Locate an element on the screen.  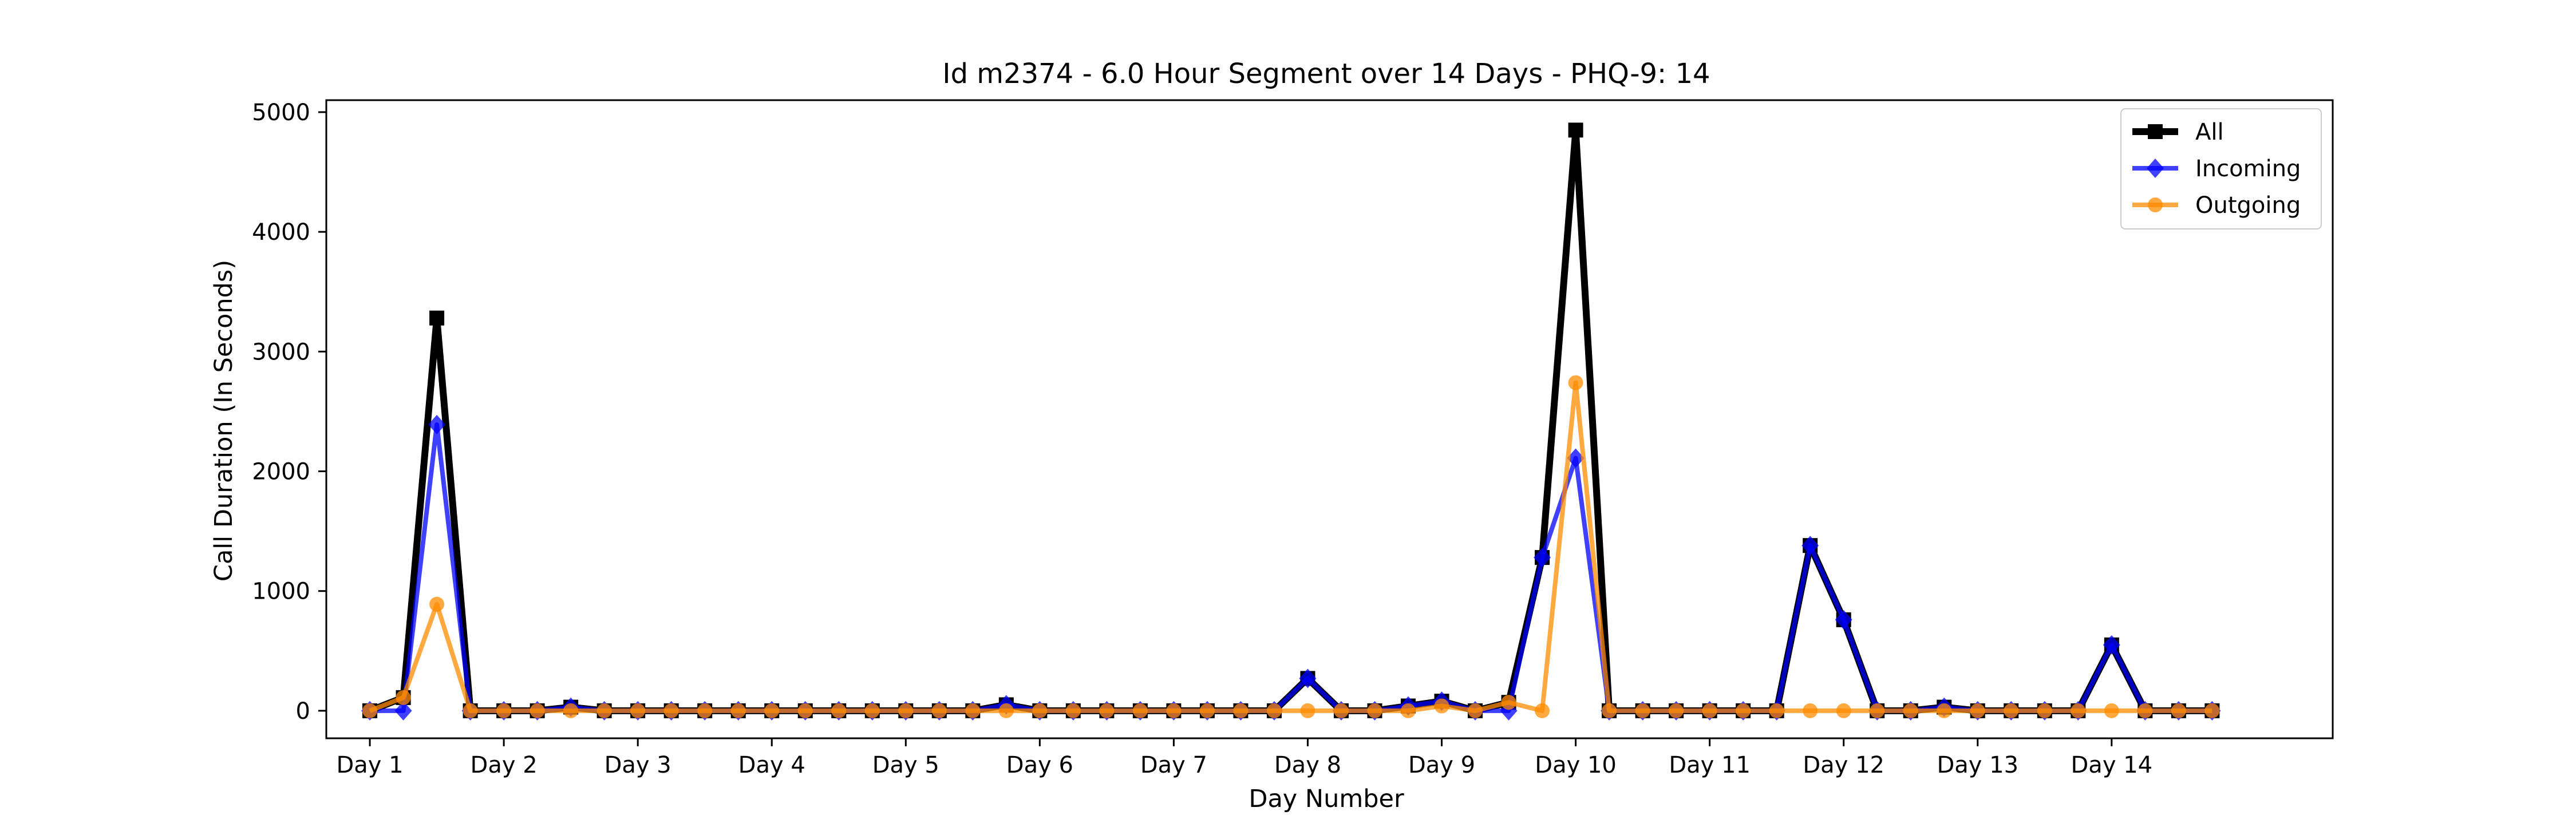
x-tick-label: Day 14 is located at coordinates (2112, 765).